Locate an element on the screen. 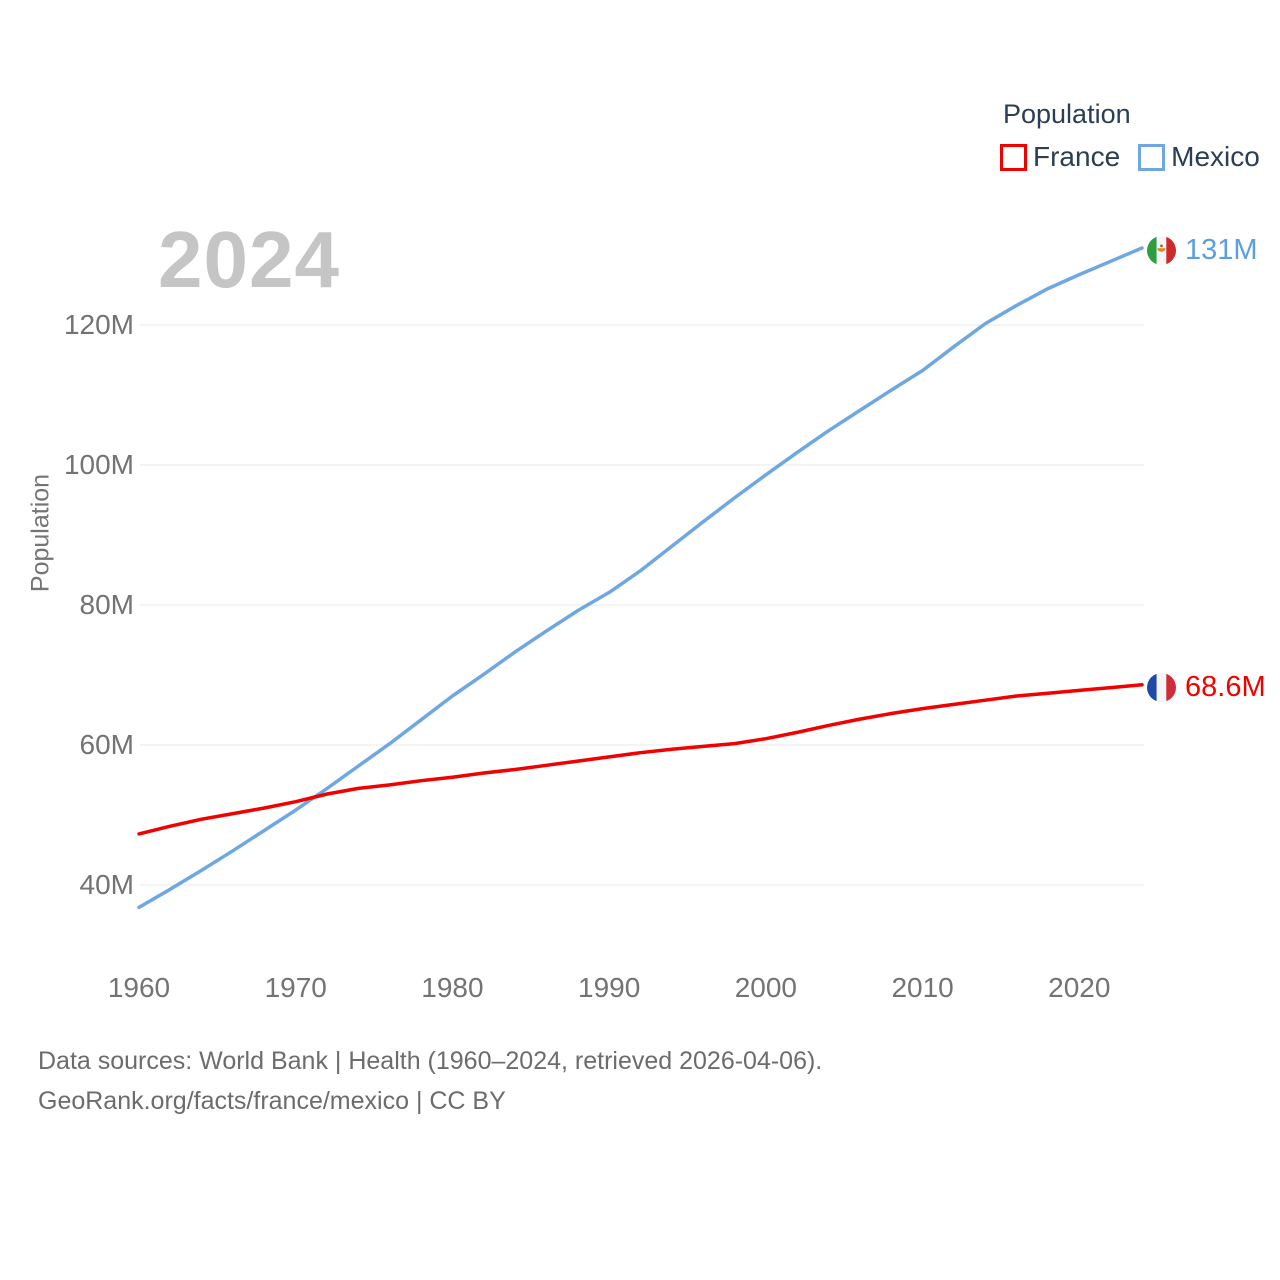  france-flag-icon is located at coordinates (1161, 687).